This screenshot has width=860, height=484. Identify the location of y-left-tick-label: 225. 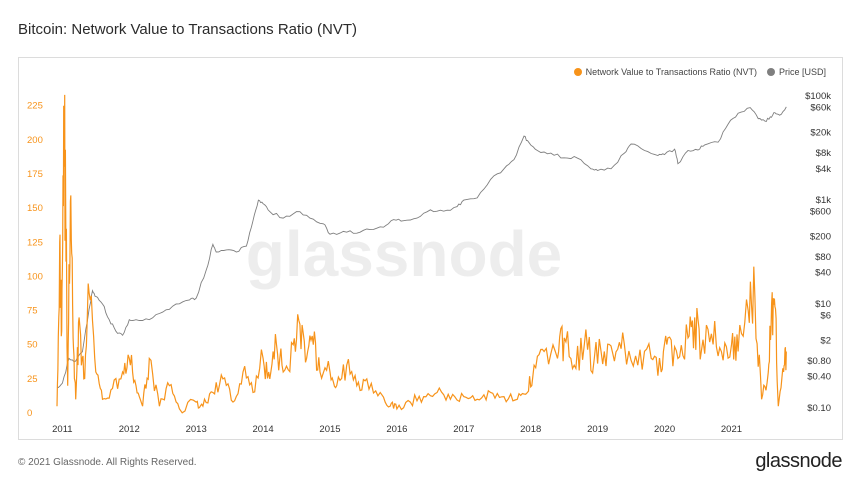
(35, 106).